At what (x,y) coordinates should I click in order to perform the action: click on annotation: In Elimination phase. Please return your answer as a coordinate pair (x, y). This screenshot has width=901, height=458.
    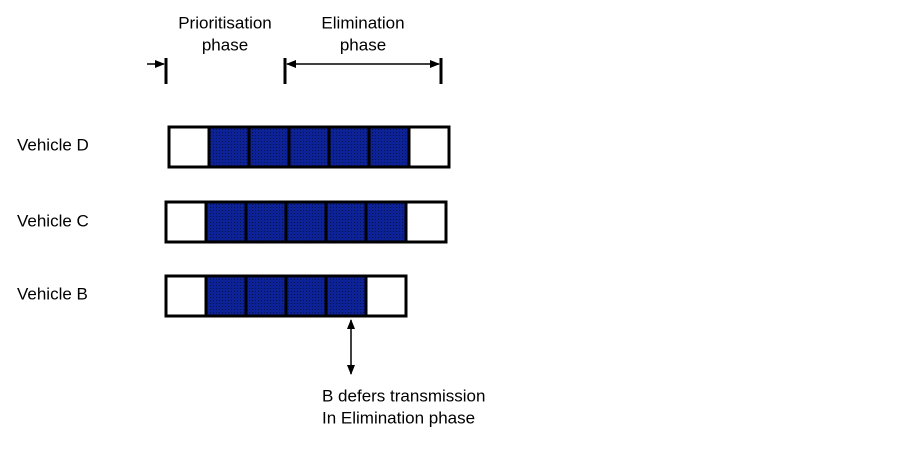
    Looking at the image, I should click on (398, 417).